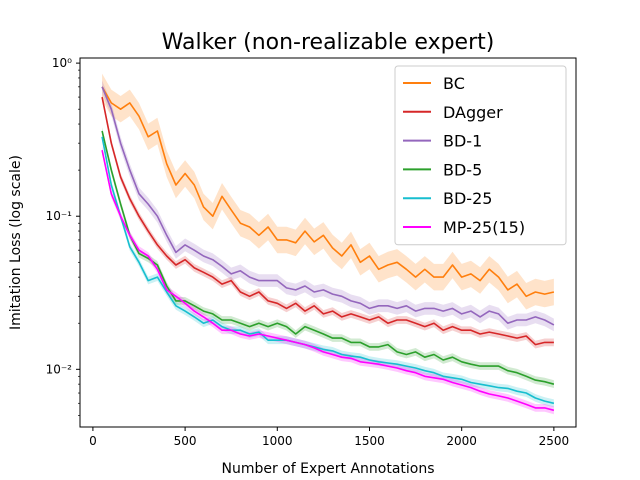  What do you see at coordinates (369, 441) in the screenshot?
I see `x-tick-label: 1500` at bounding box center [369, 441].